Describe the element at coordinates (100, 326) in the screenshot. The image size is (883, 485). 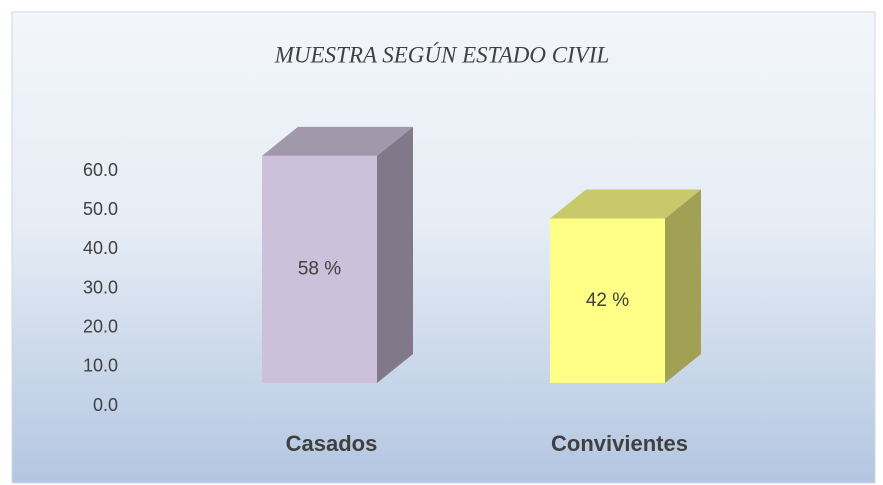
I see `y-tick-label: 20.0` at that location.